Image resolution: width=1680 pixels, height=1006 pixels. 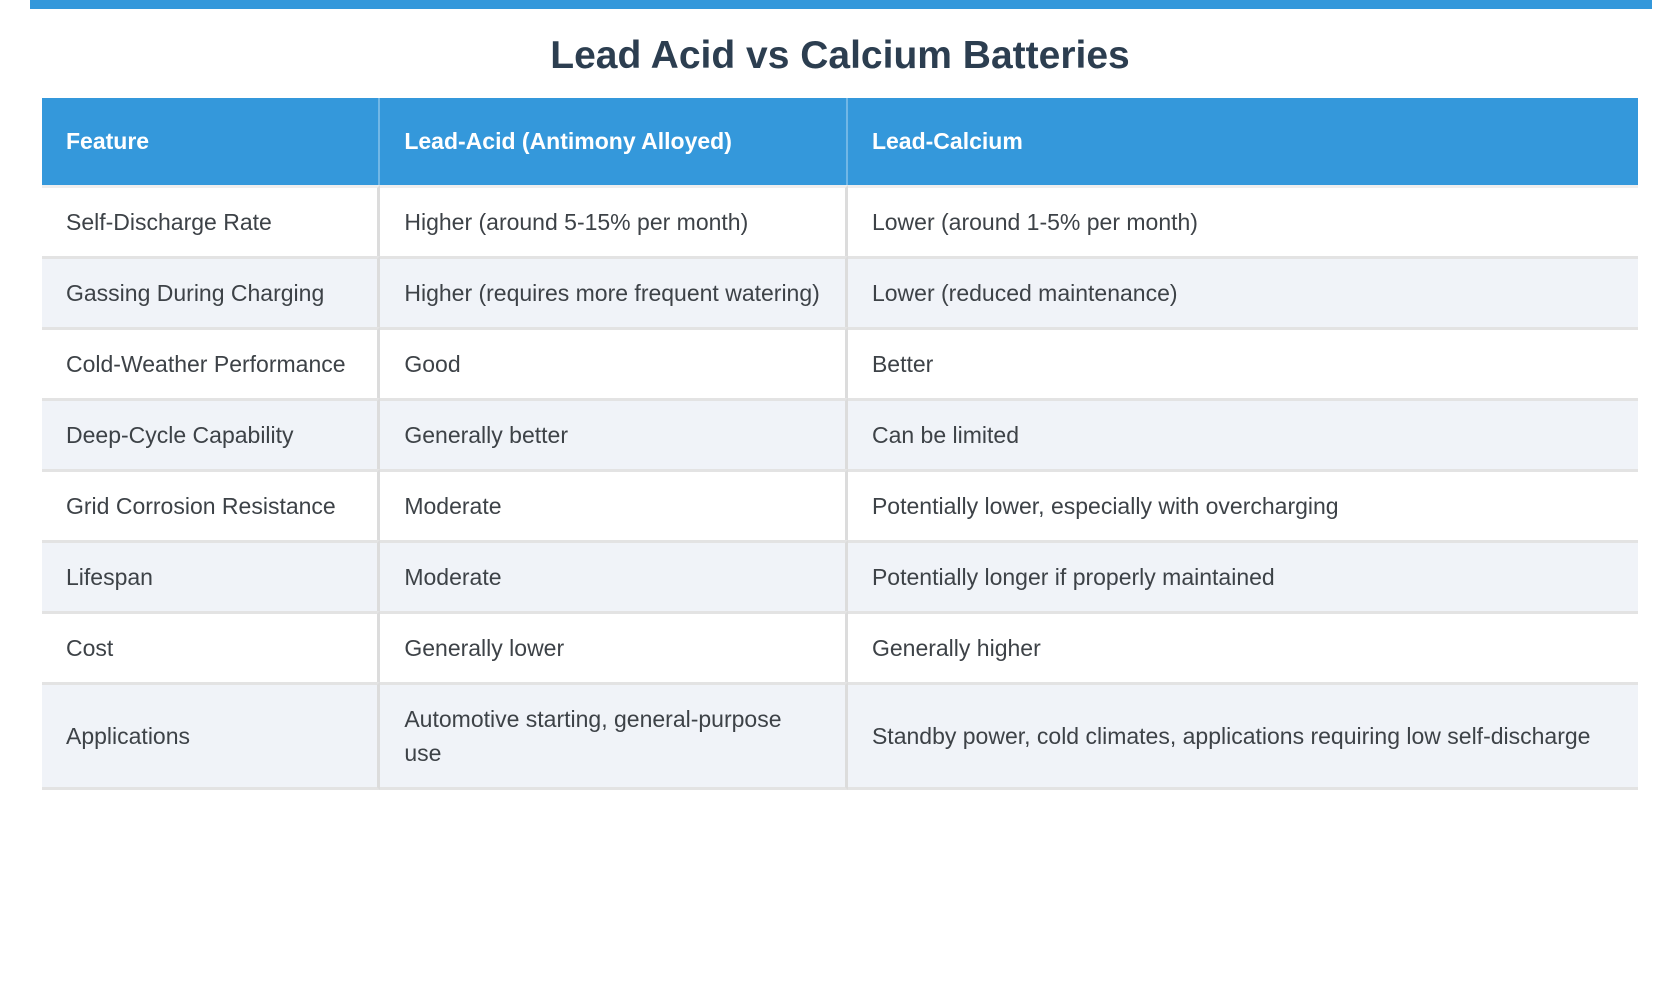 I want to click on top-accent-bar, so click(x=841, y=4).